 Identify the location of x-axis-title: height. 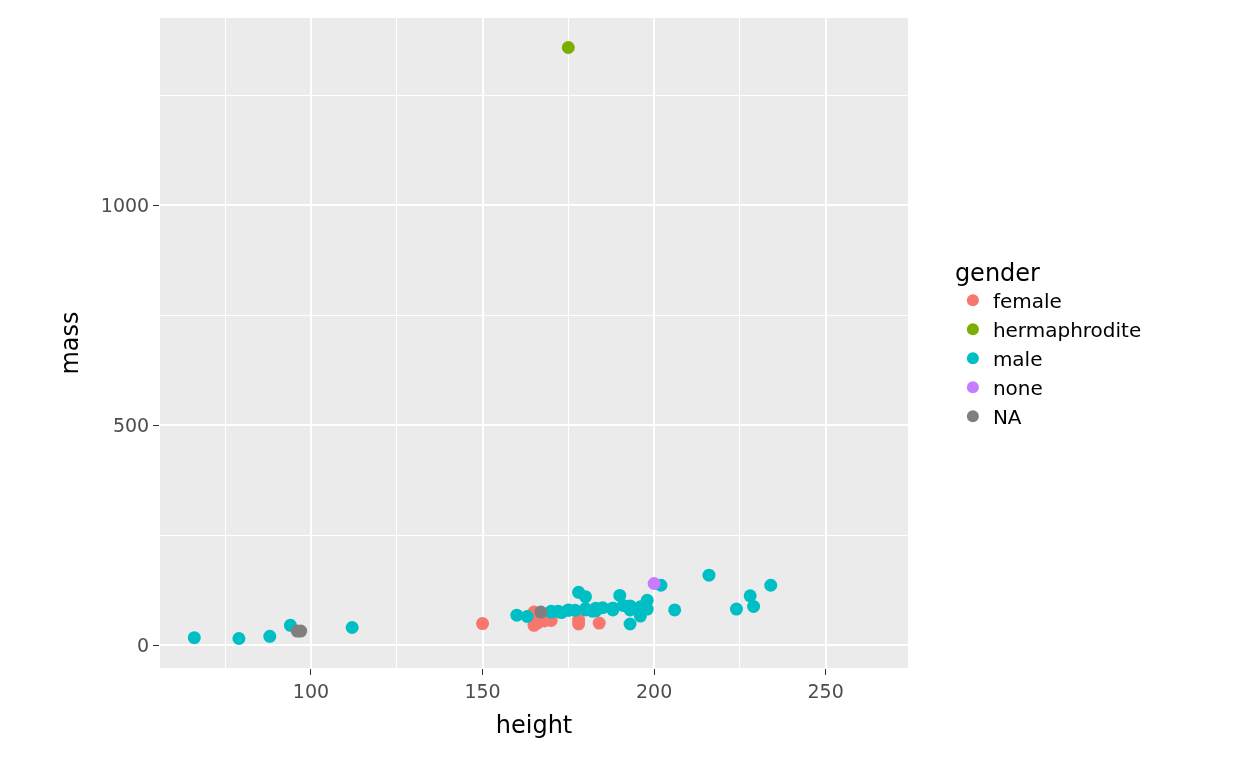
(534, 725).